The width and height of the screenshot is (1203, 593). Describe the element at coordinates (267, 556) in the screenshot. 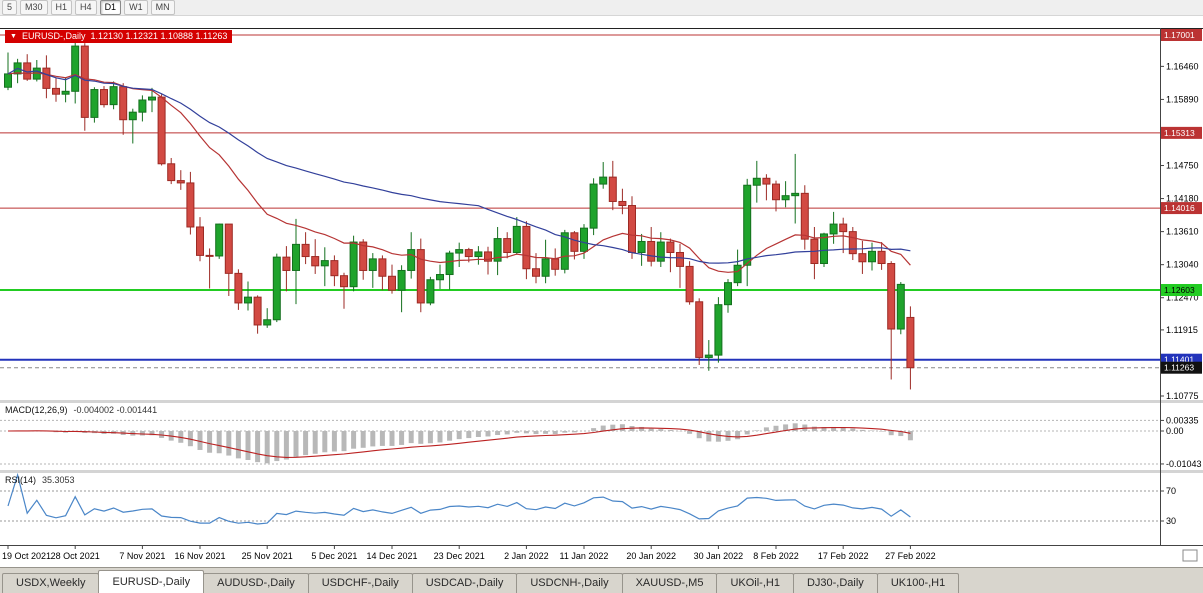

I see `svg-text: 25 Nov 2021` at that location.